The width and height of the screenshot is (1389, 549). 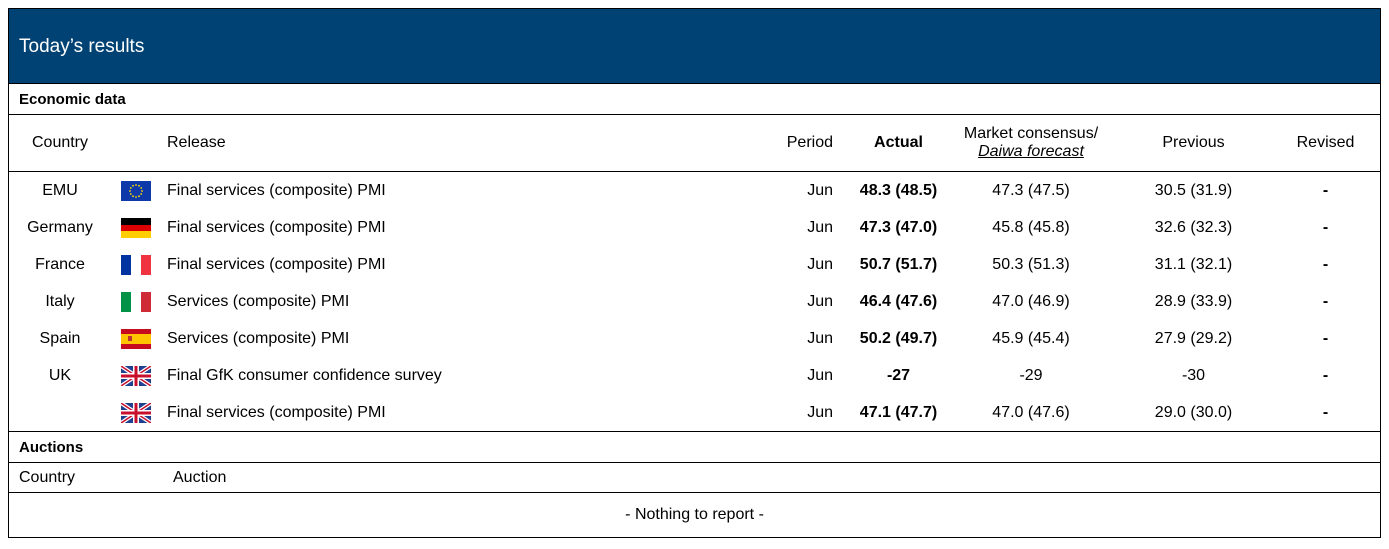 What do you see at coordinates (694, 46) in the screenshot?
I see `header-title: Today’s results` at bounding box center [694, 46].